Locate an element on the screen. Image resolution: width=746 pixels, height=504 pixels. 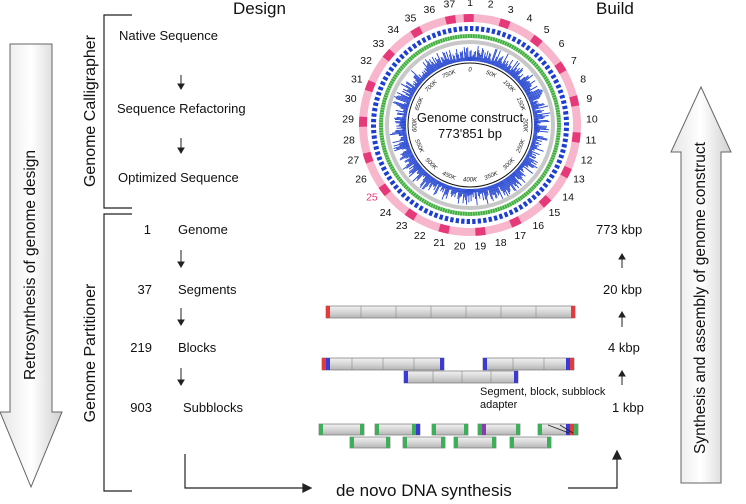
level-name-subblocks: Subblocks is located at coordinates (213, 407).